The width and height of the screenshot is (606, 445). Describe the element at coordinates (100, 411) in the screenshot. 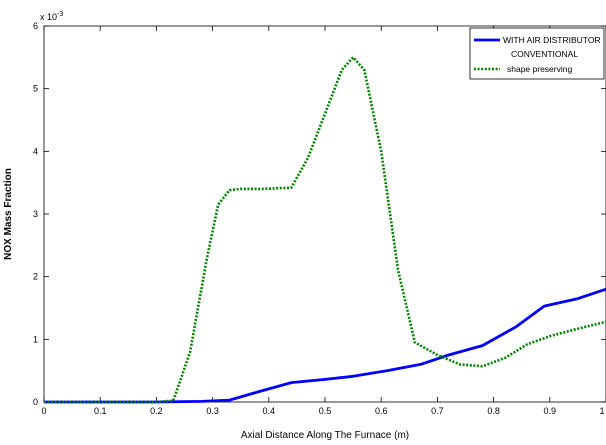

I see `x-tick-label: 0.1` at that location.